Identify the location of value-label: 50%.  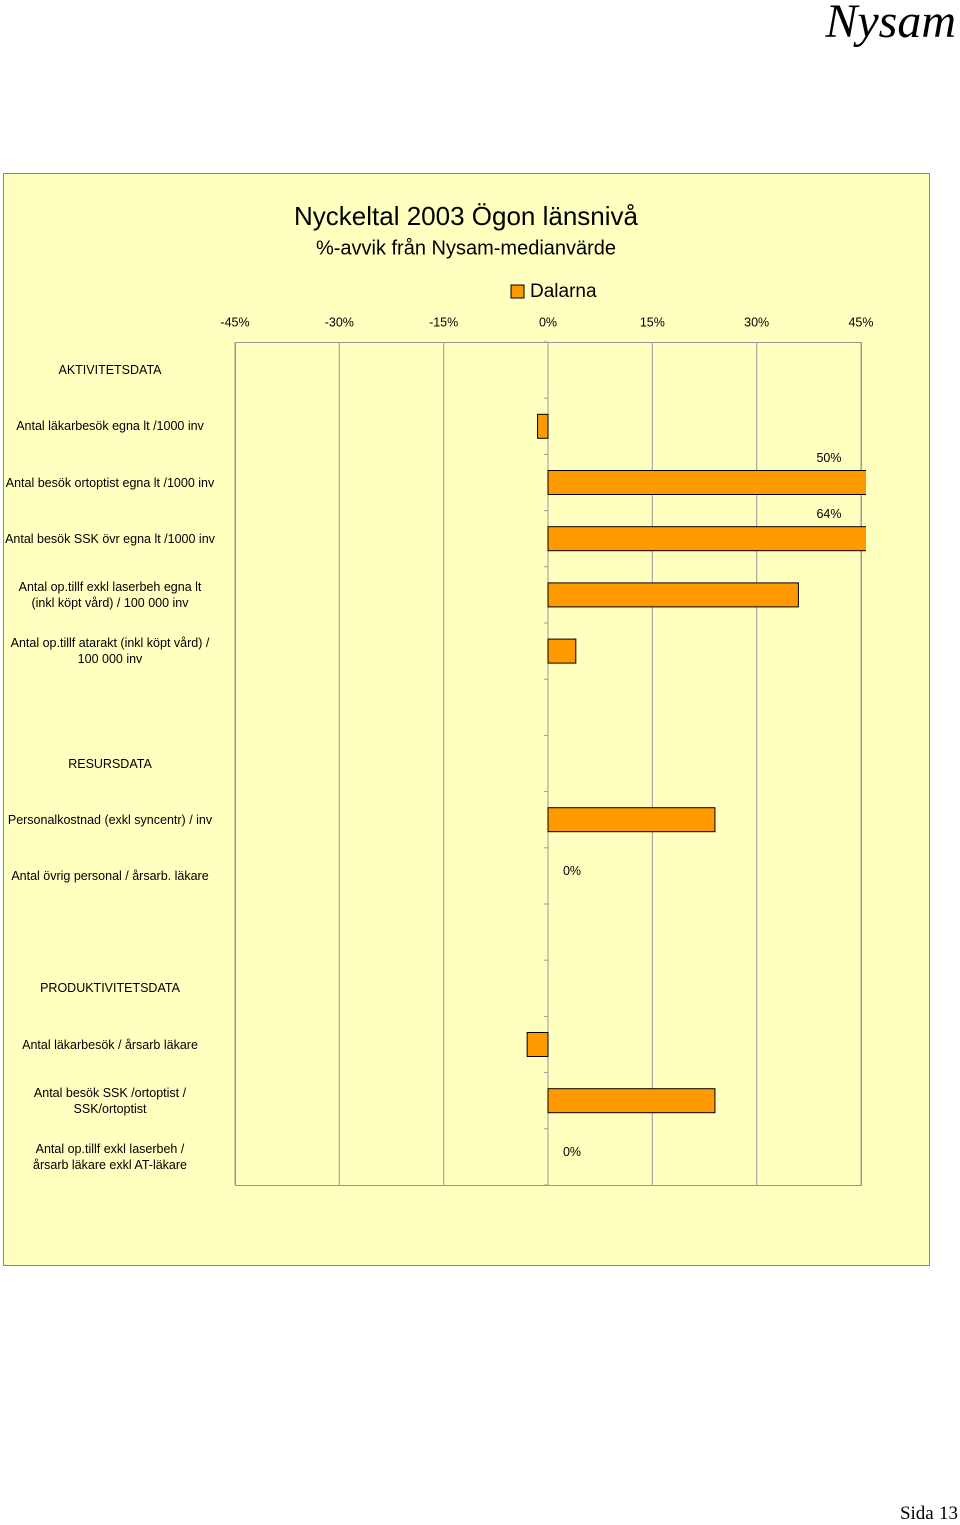
(828, 458).